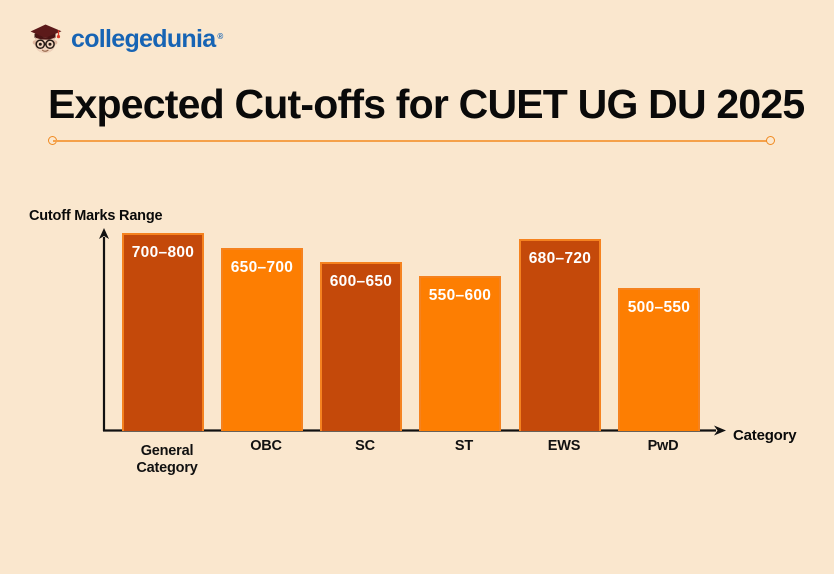 Image resolution: width=834 pixels, height=574 pixels. What do you see at coordinates (266, 446) in the screenshot?
I see `x-tick-label-obc: OBC` at bounding box center [266, 446].